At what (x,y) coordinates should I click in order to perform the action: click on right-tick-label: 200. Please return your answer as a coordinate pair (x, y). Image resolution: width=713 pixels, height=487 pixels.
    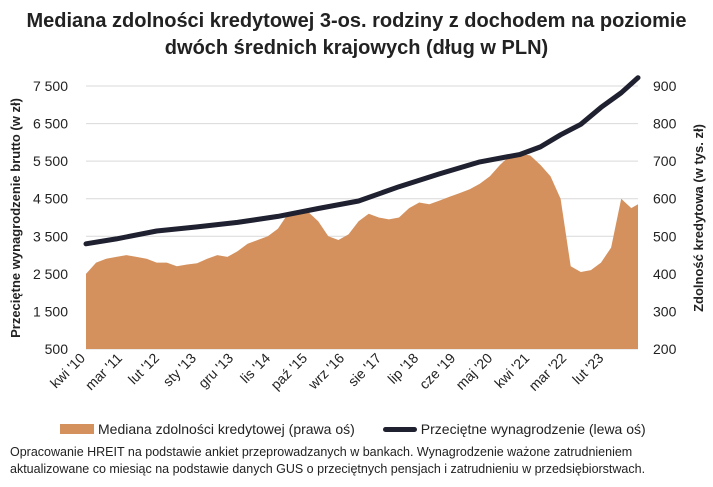
    Looking at the image, I should click on (665, 349).